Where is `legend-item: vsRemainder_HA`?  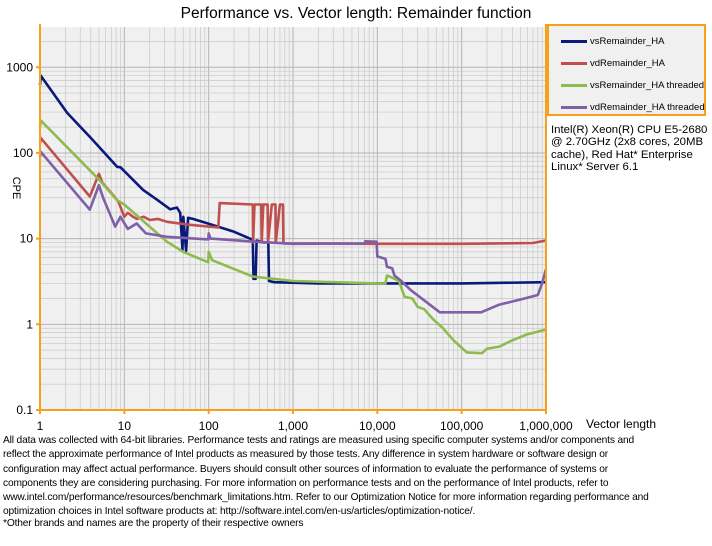
legend-item: vsRemainder_HA is located at coordinates (612, 41).